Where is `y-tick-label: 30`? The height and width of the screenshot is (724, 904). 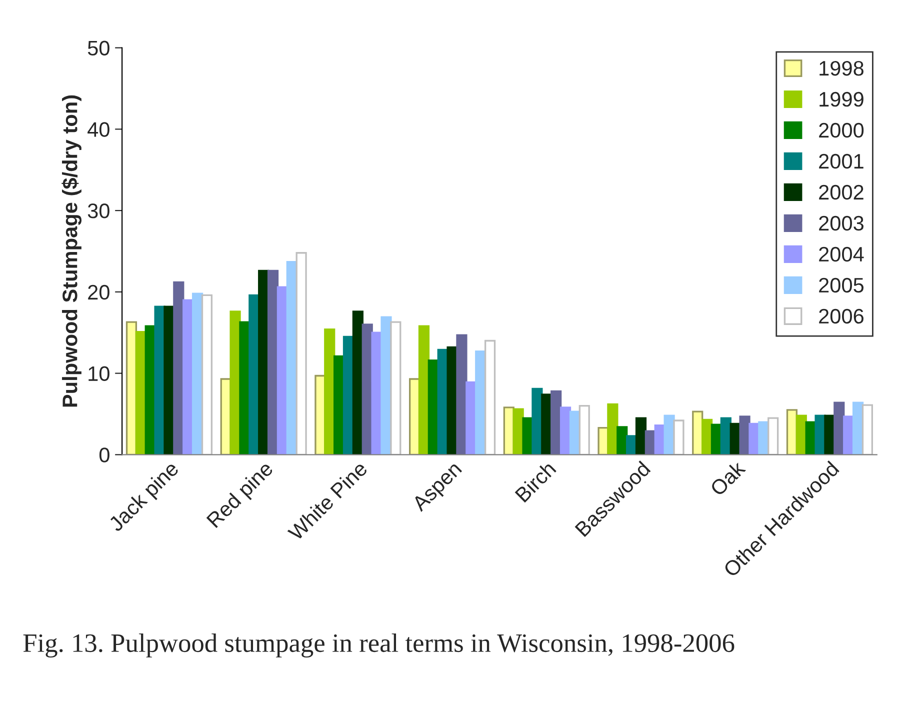 y-tick-label: 30 is located at coordinates (99, 211).